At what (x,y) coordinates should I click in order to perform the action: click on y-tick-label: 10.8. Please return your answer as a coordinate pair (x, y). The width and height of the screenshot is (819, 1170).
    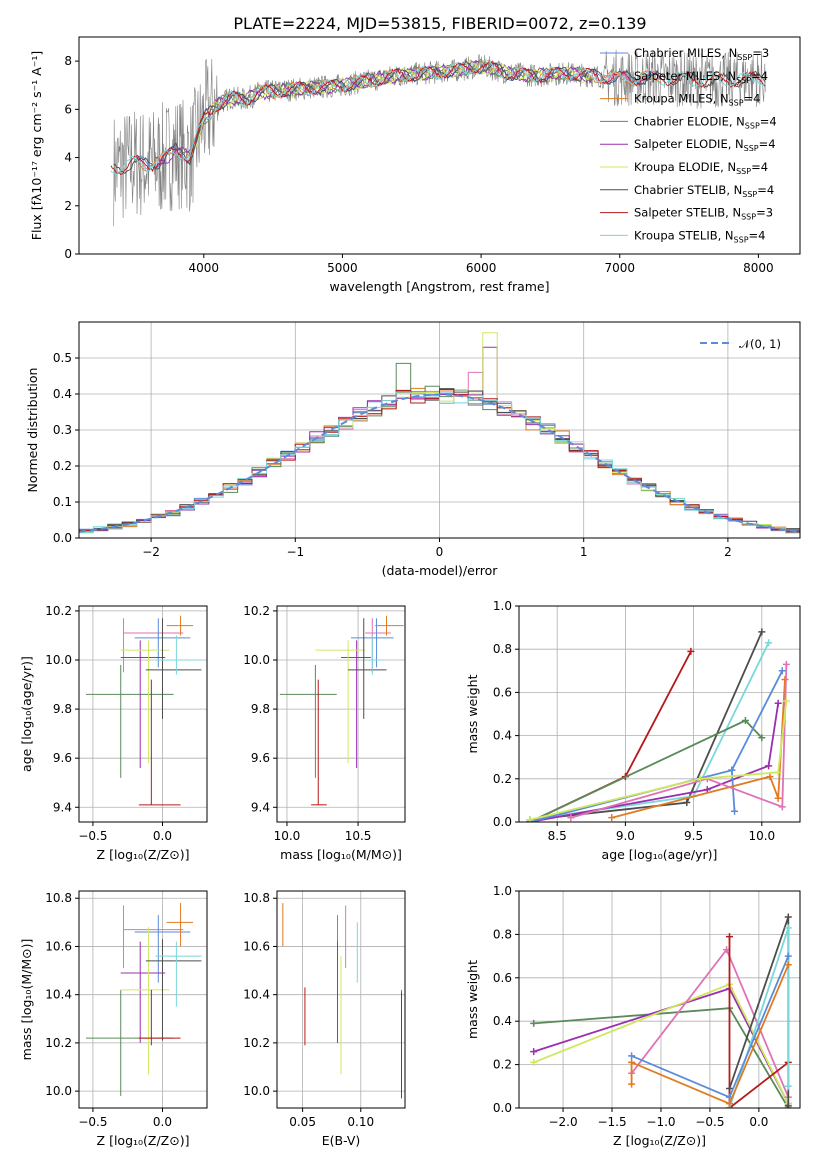
    Looking at the image, I should click on (256, 898).